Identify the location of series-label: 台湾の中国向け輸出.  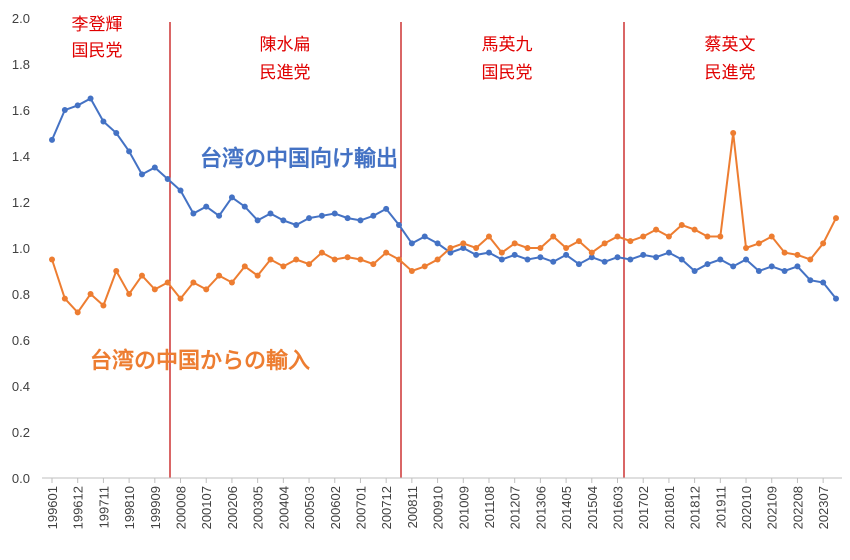
(299, 159).